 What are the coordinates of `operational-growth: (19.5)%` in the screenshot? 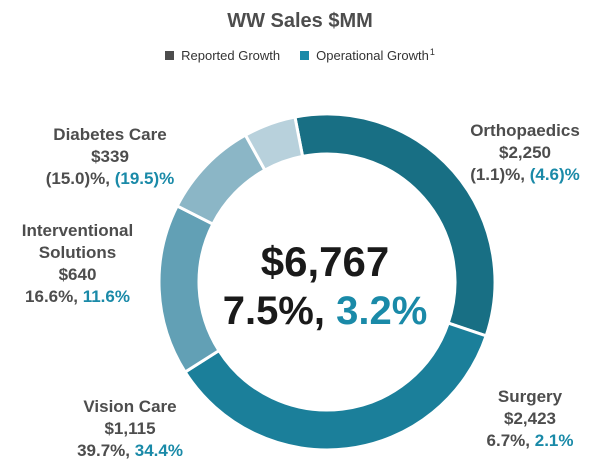 It's located at (144, 178).